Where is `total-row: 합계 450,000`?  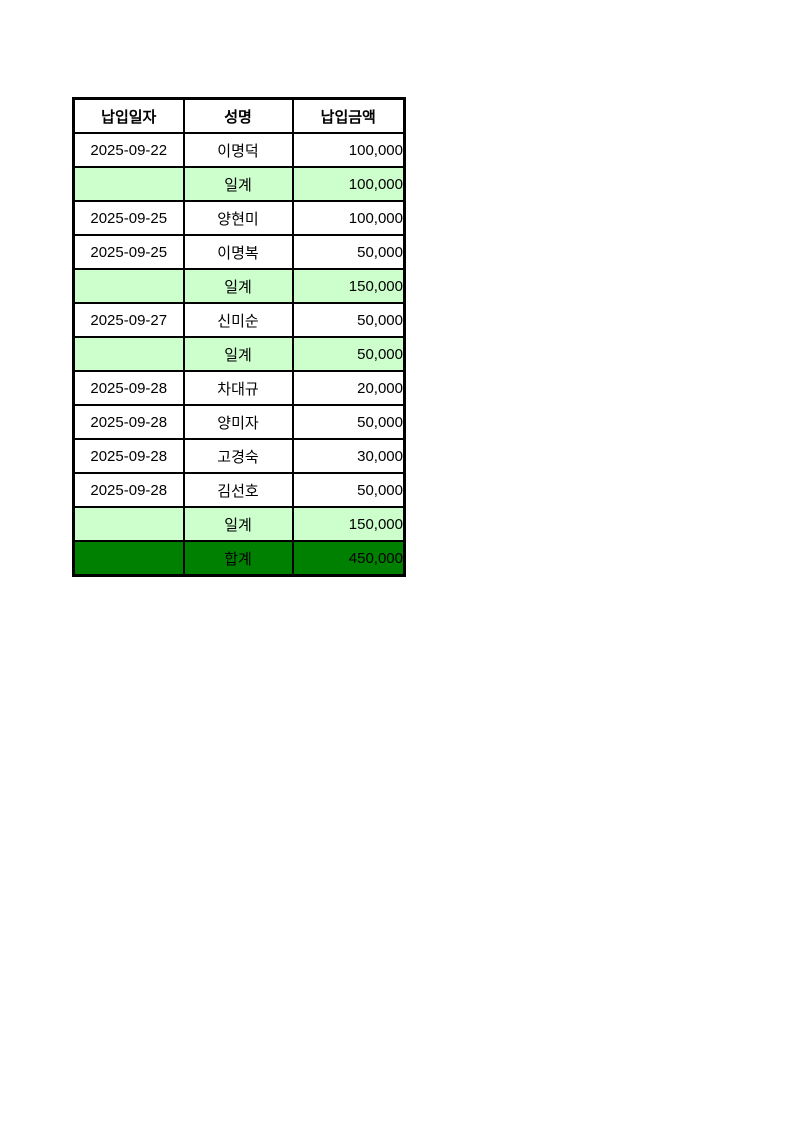
total-row: 합계 450,000 is located at coordinates (239, 558).